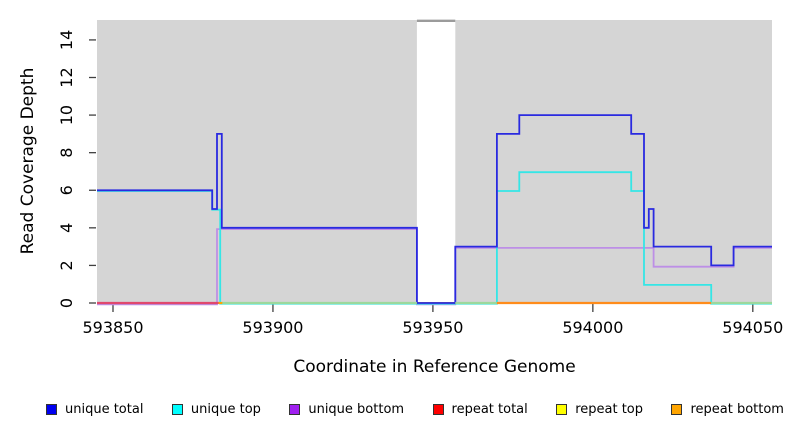  What do you see at coordinates (737, 409) in the screenshot?
I see `legend-label: repeat bottom` at bounding box center [737, 409].